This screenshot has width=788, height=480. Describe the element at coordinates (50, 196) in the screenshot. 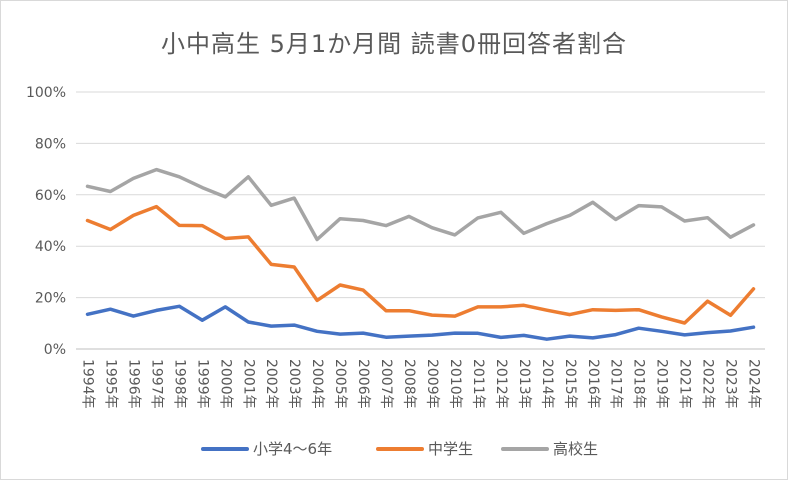

I see `y-tick-label: 60%` at that location.